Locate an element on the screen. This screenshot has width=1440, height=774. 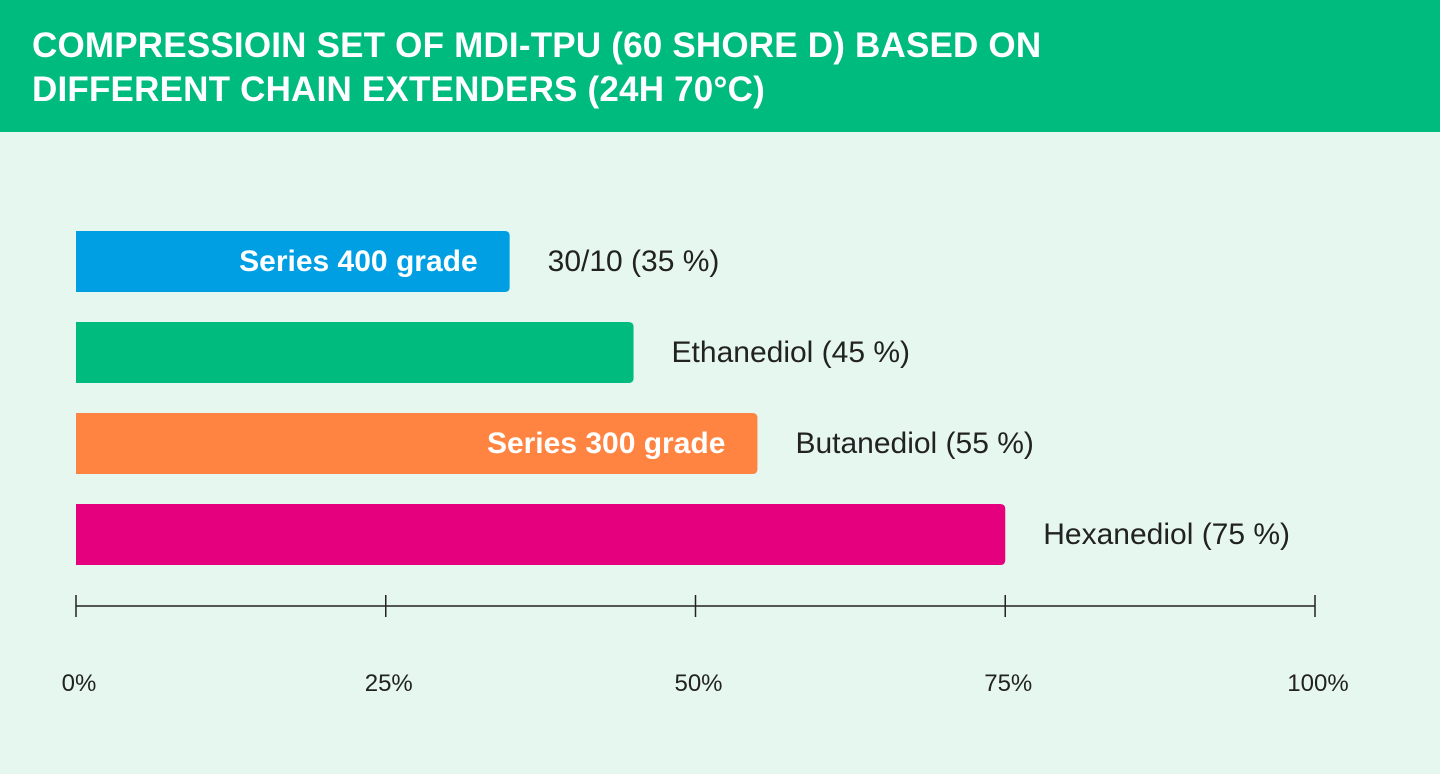
x-tick-label-100: 100% is located at coordinates (1317, 683).